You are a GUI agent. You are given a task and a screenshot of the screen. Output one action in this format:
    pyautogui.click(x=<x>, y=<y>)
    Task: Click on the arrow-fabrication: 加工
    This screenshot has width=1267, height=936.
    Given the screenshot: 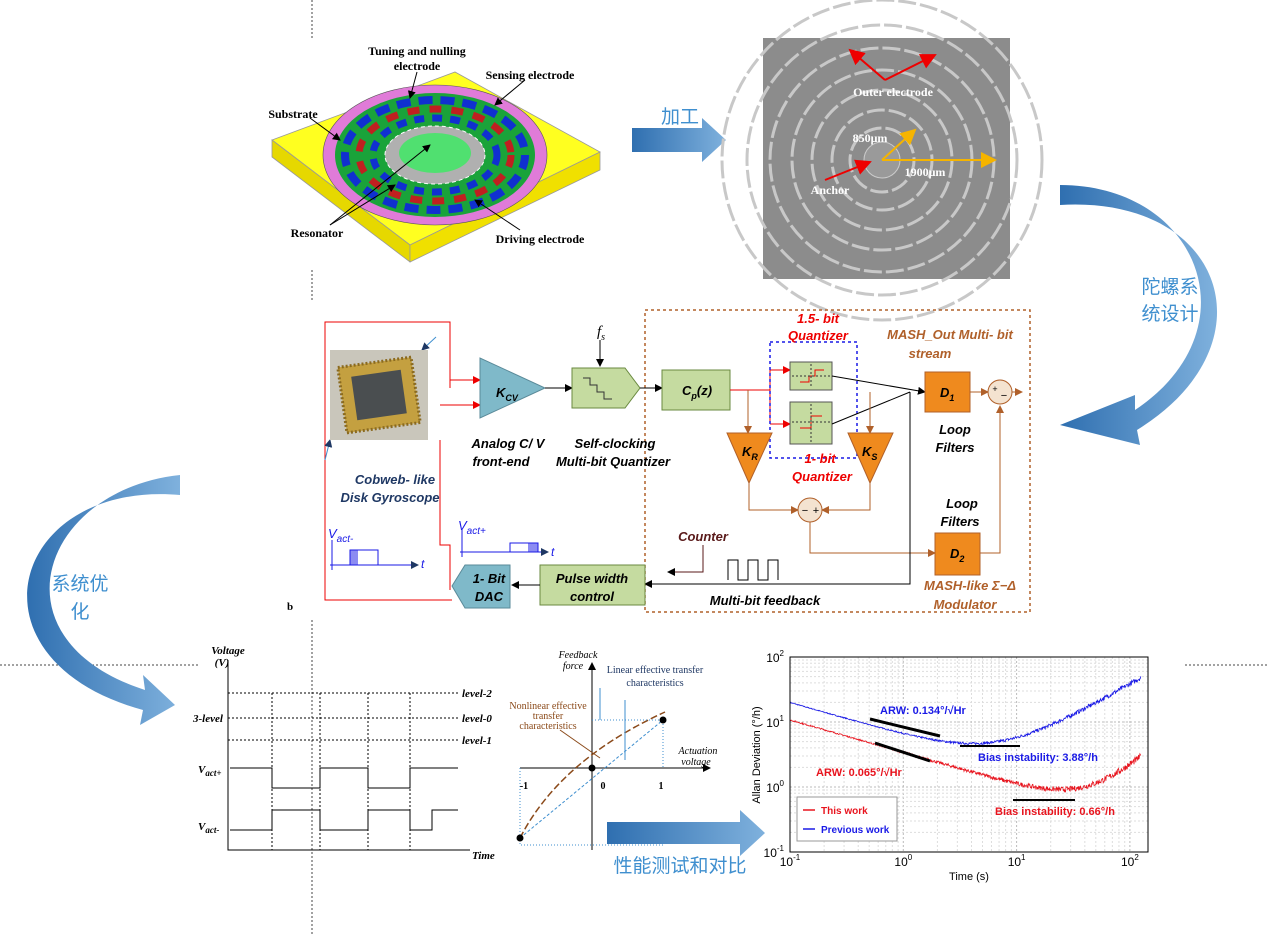 What is the action you would take?
    pyautogui.click(x=680, y=117)
    